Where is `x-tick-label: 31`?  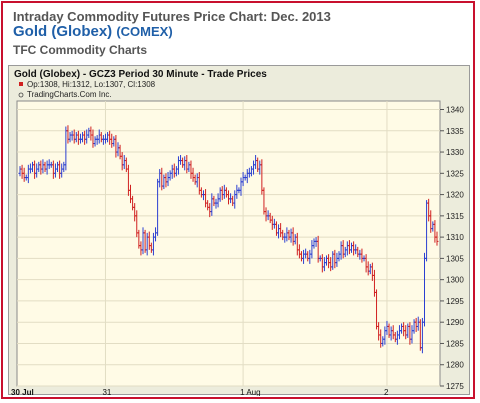 x-tick-label: 31 is located at coordinates (106, 392).